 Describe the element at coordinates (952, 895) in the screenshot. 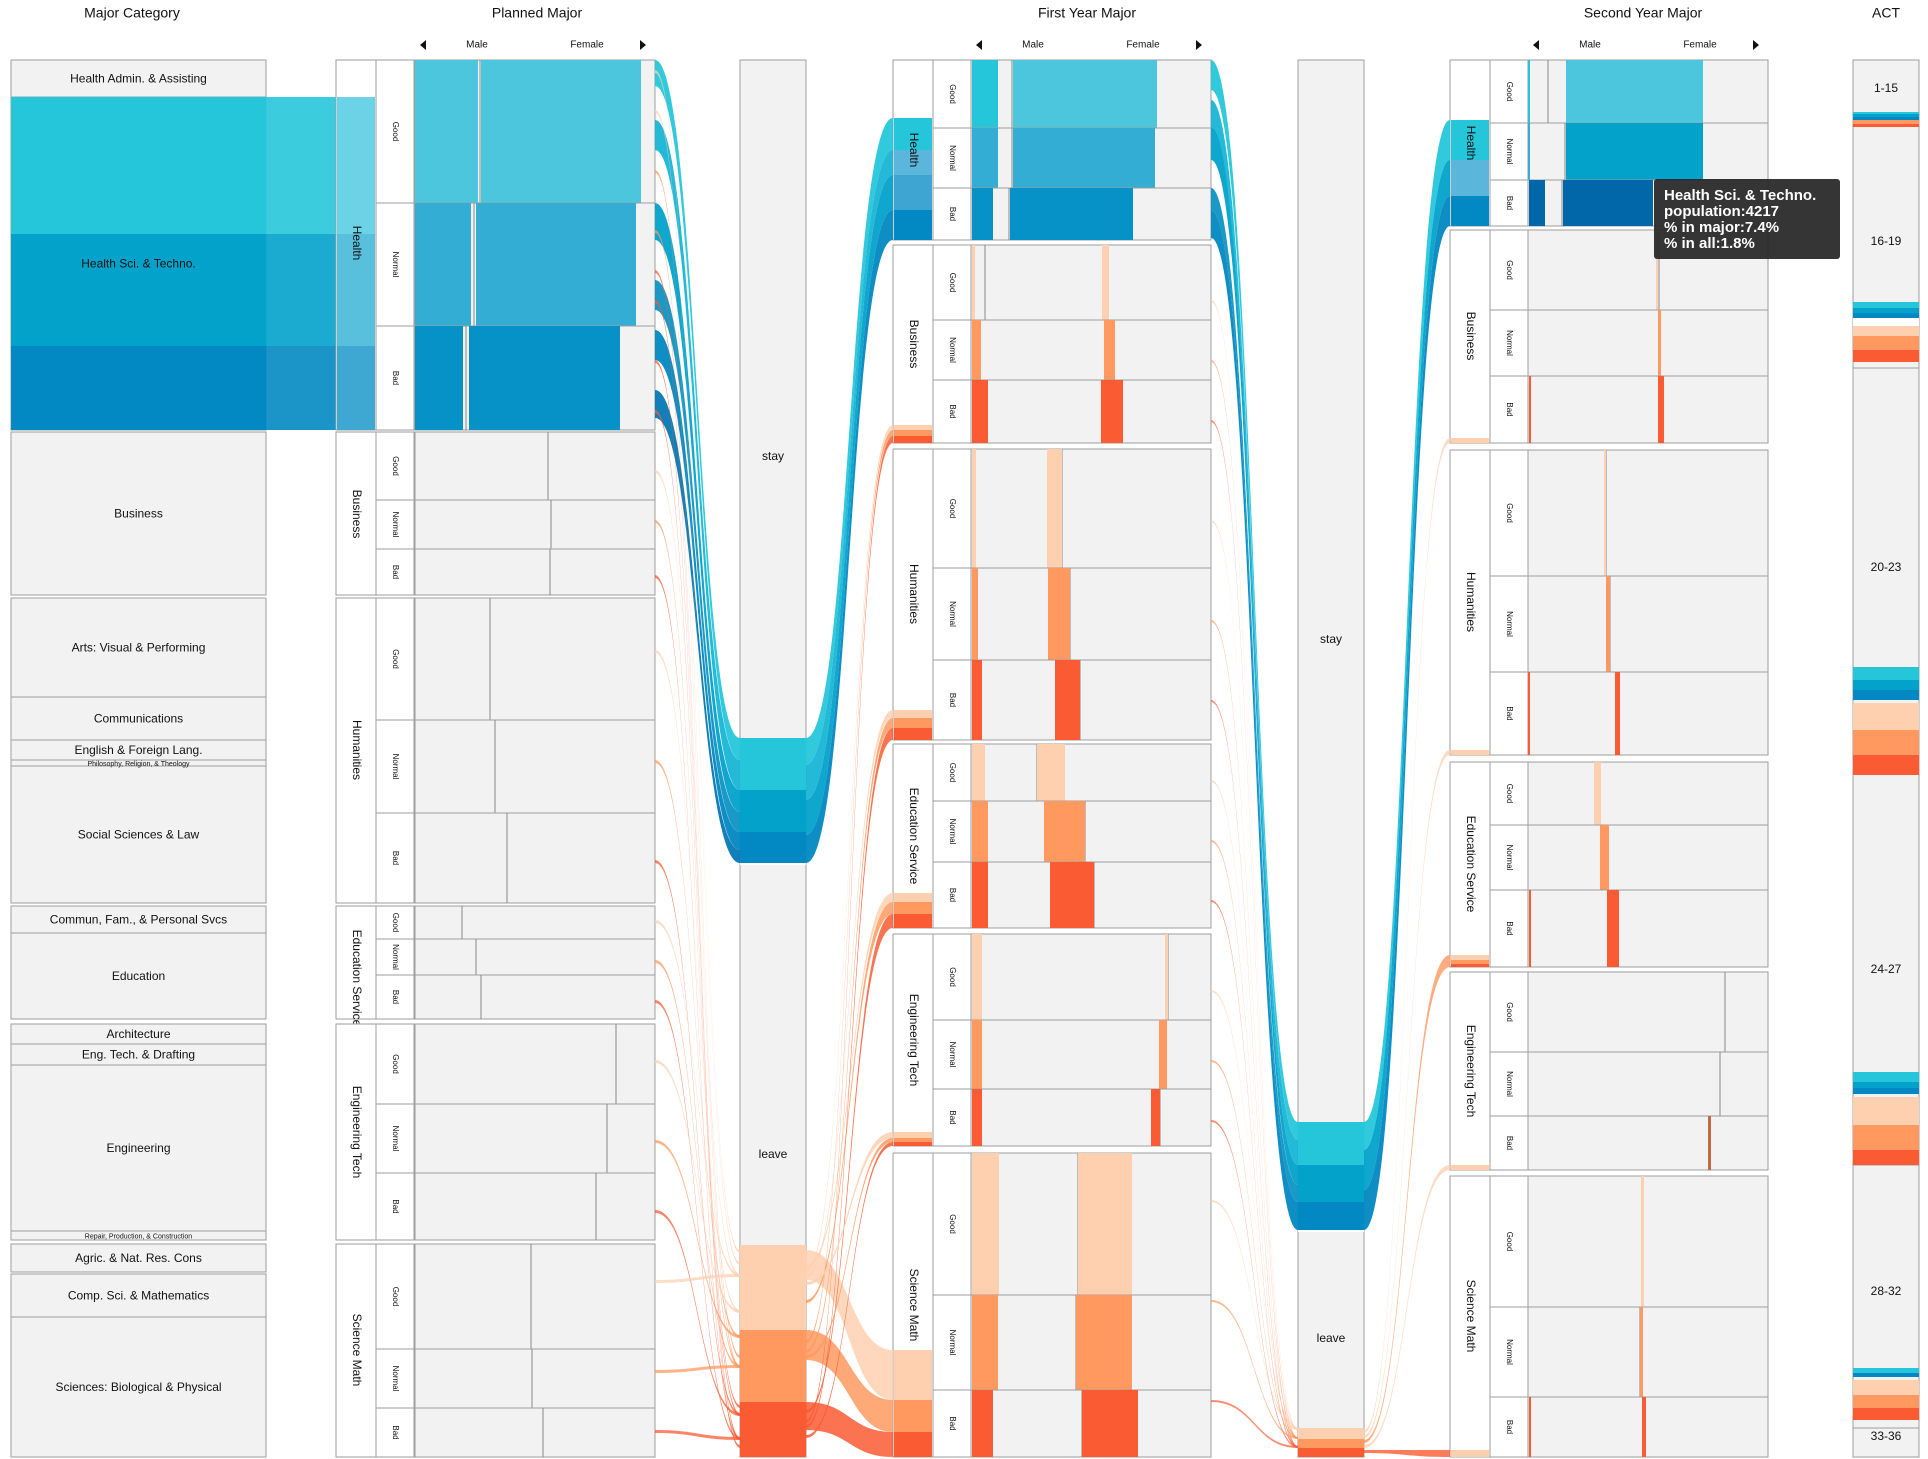

I see `first-year-education-service-perf-bad` at that location.